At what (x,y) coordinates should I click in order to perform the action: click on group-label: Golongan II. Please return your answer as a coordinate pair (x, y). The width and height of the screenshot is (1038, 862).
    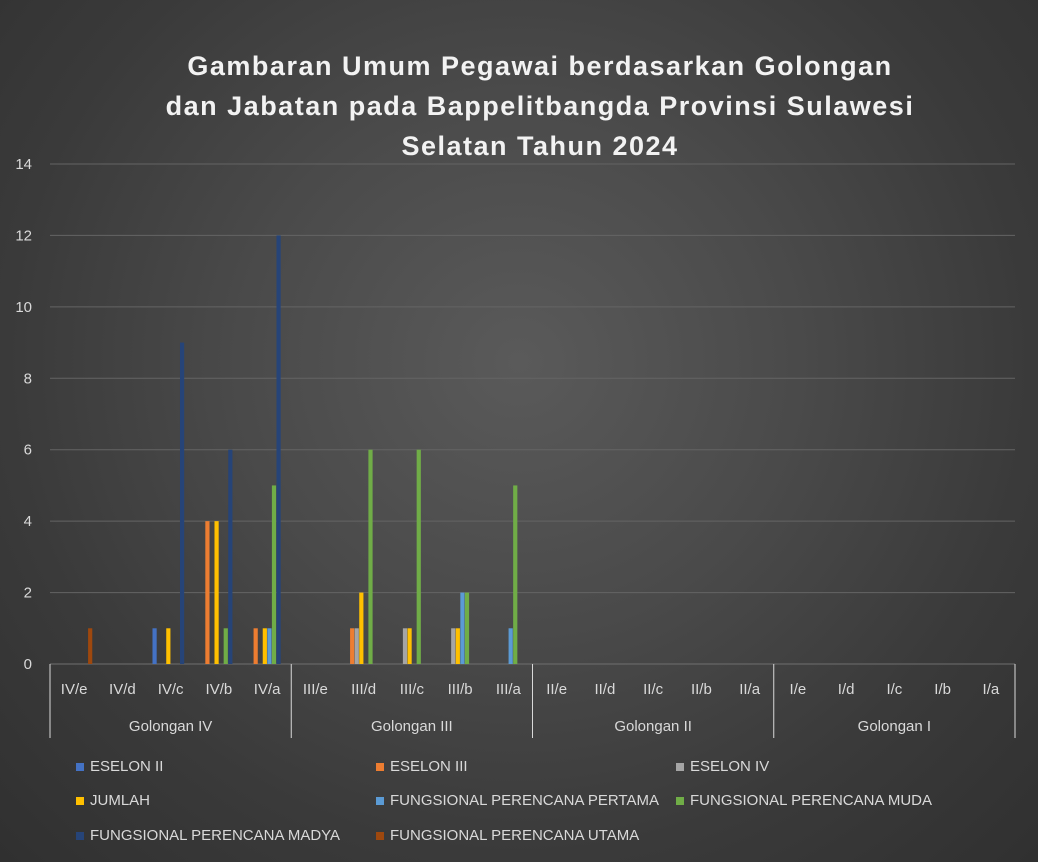
    Looking at the image, I should click on (653, 726).